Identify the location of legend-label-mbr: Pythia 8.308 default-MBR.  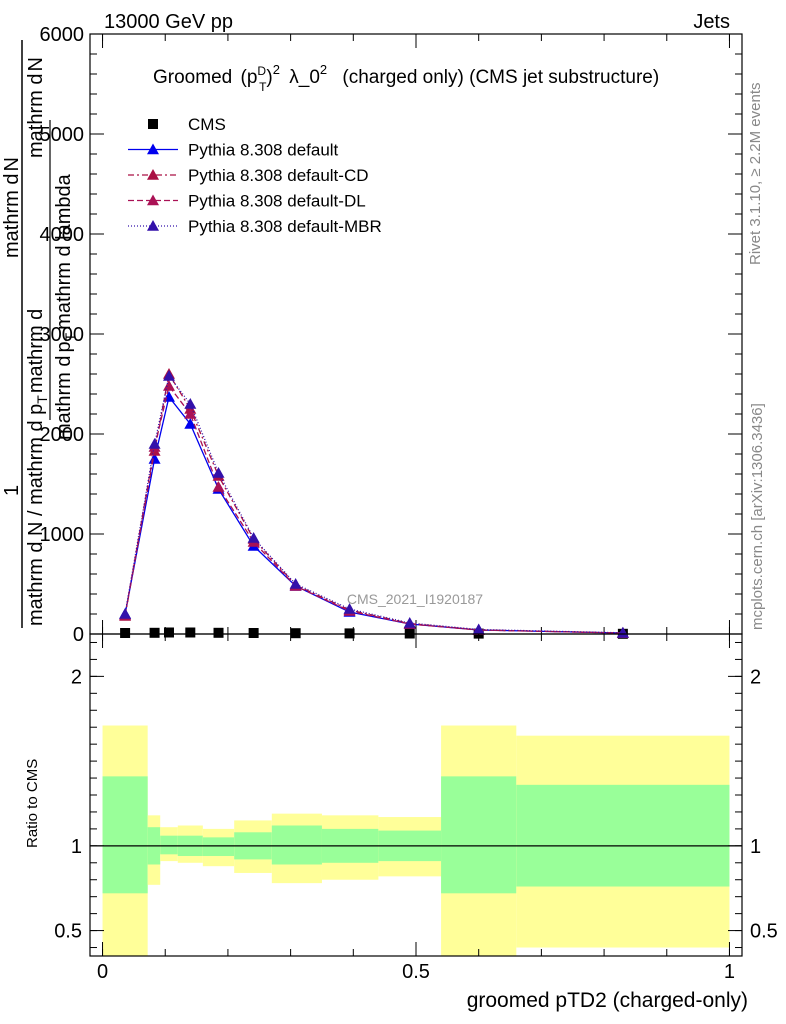
(285, 226).